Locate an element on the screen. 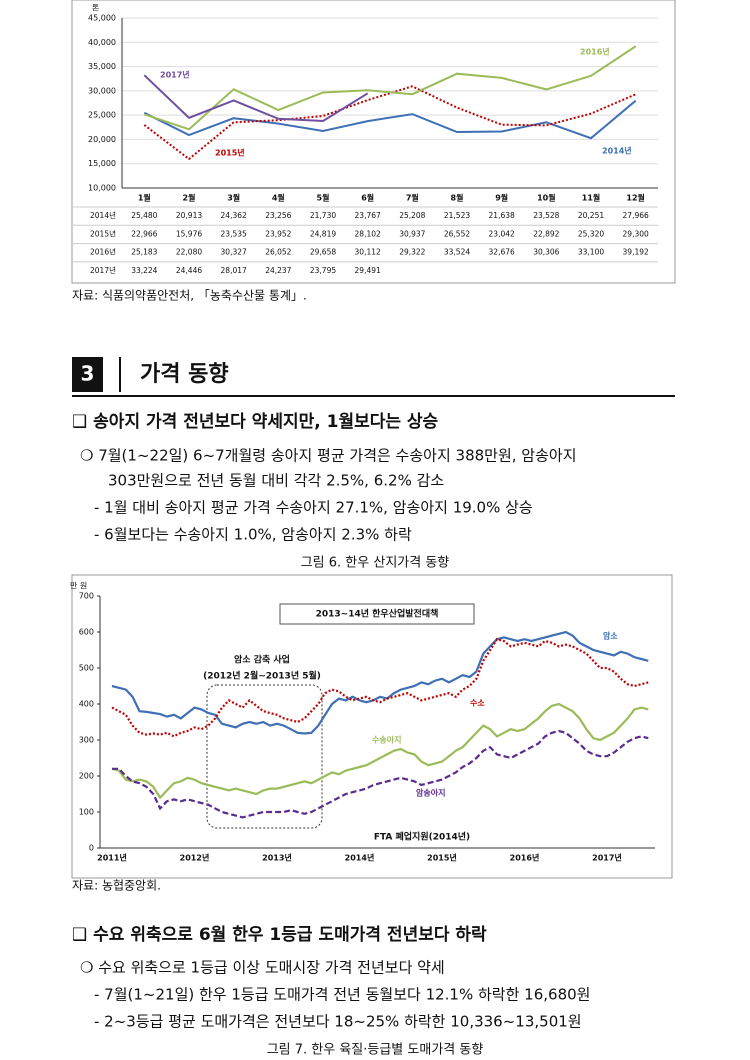 Image resolution: width=750 pixels, height=1060 pixels. table-cell: 30,937 is located at coordinates (412, 233).